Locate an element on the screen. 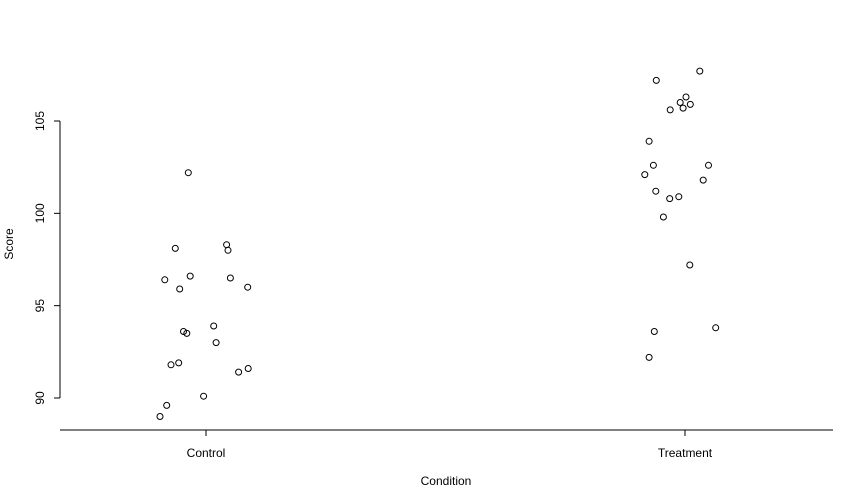 The height and width of the screenshot is (504, 864). y-tick-label: 90 is located at coordinates (40, 398).